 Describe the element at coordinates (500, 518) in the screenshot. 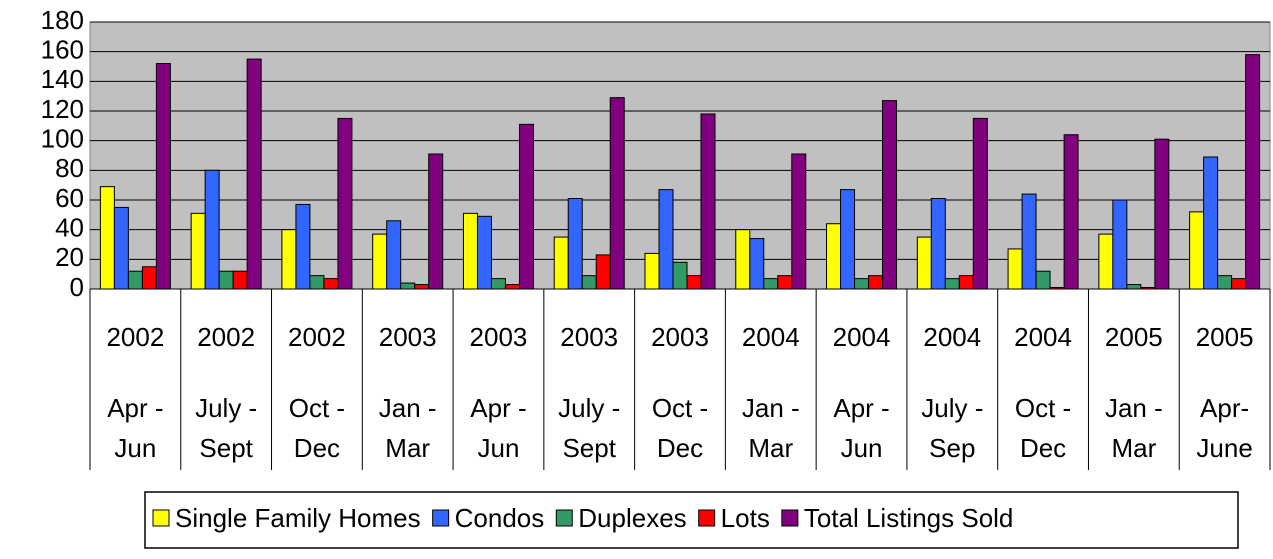

I see `legend-label: Condos` at that location.